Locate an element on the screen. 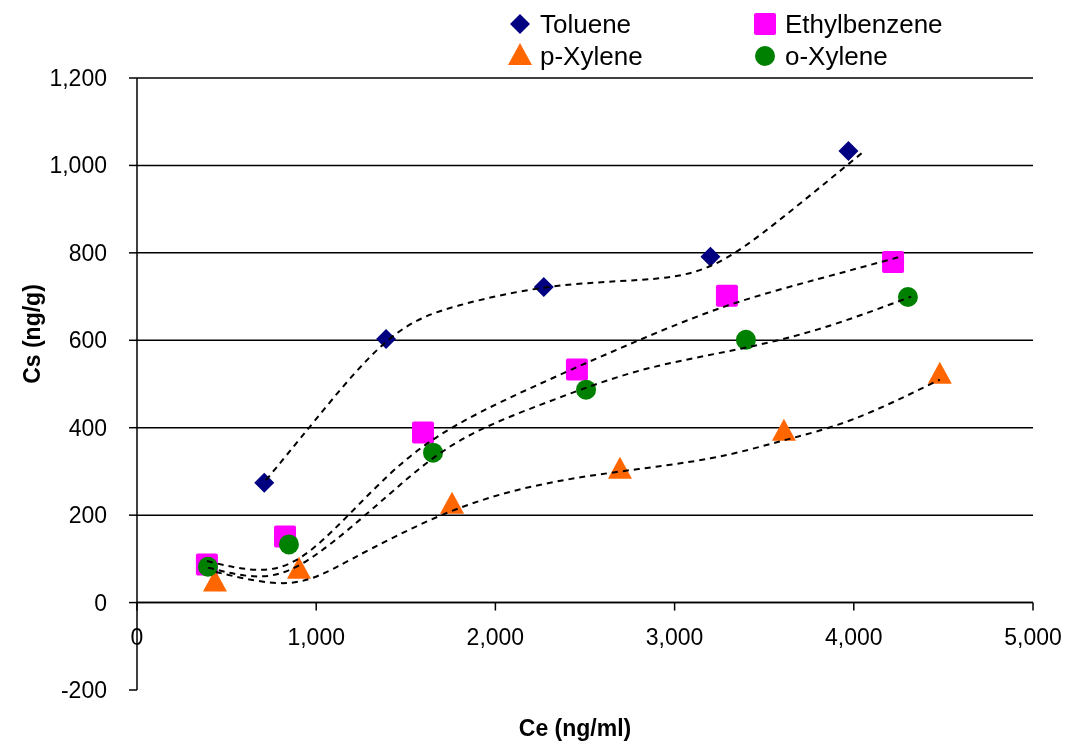 This screenshot has height=744, width=1076. y-tick-label: 800 is located at coordinates (87, 252).